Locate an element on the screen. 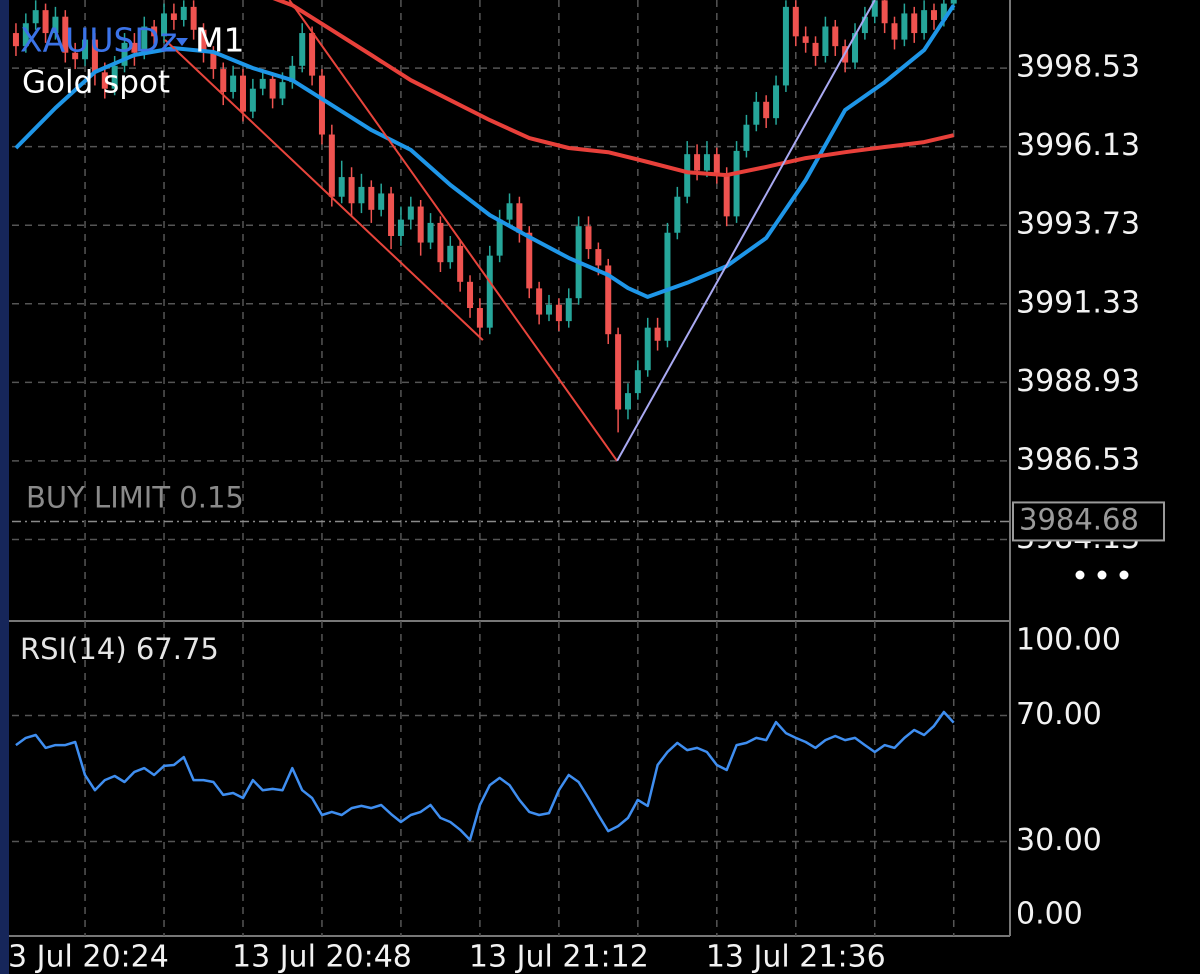 Image resolution: width=1200 pixels, height=974 pixels. y-tick-label: 3998.53 is located at coordinates (1078, 67).